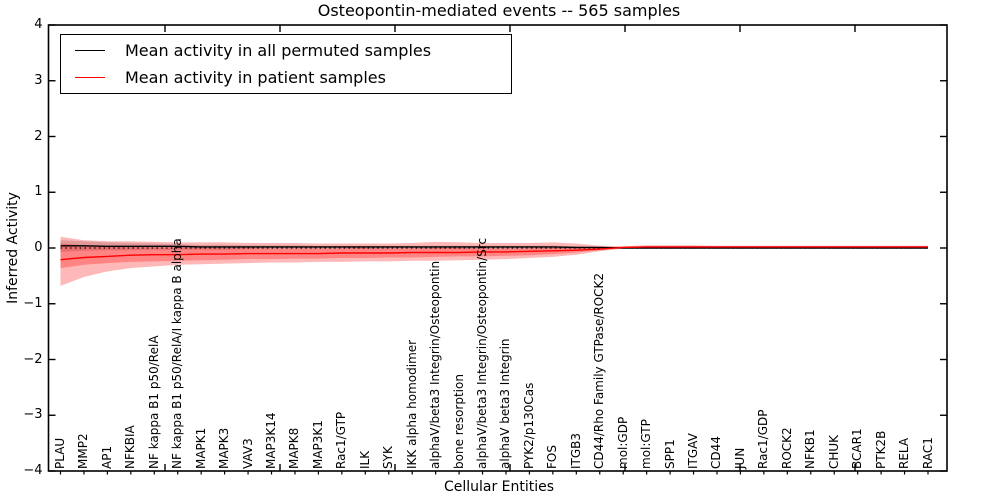 Image resolution: width=1000 pixels, height=500 pixels. I want to click on legend-entry-permuted: Mean activity in all permuted samples, so click(286, 51).